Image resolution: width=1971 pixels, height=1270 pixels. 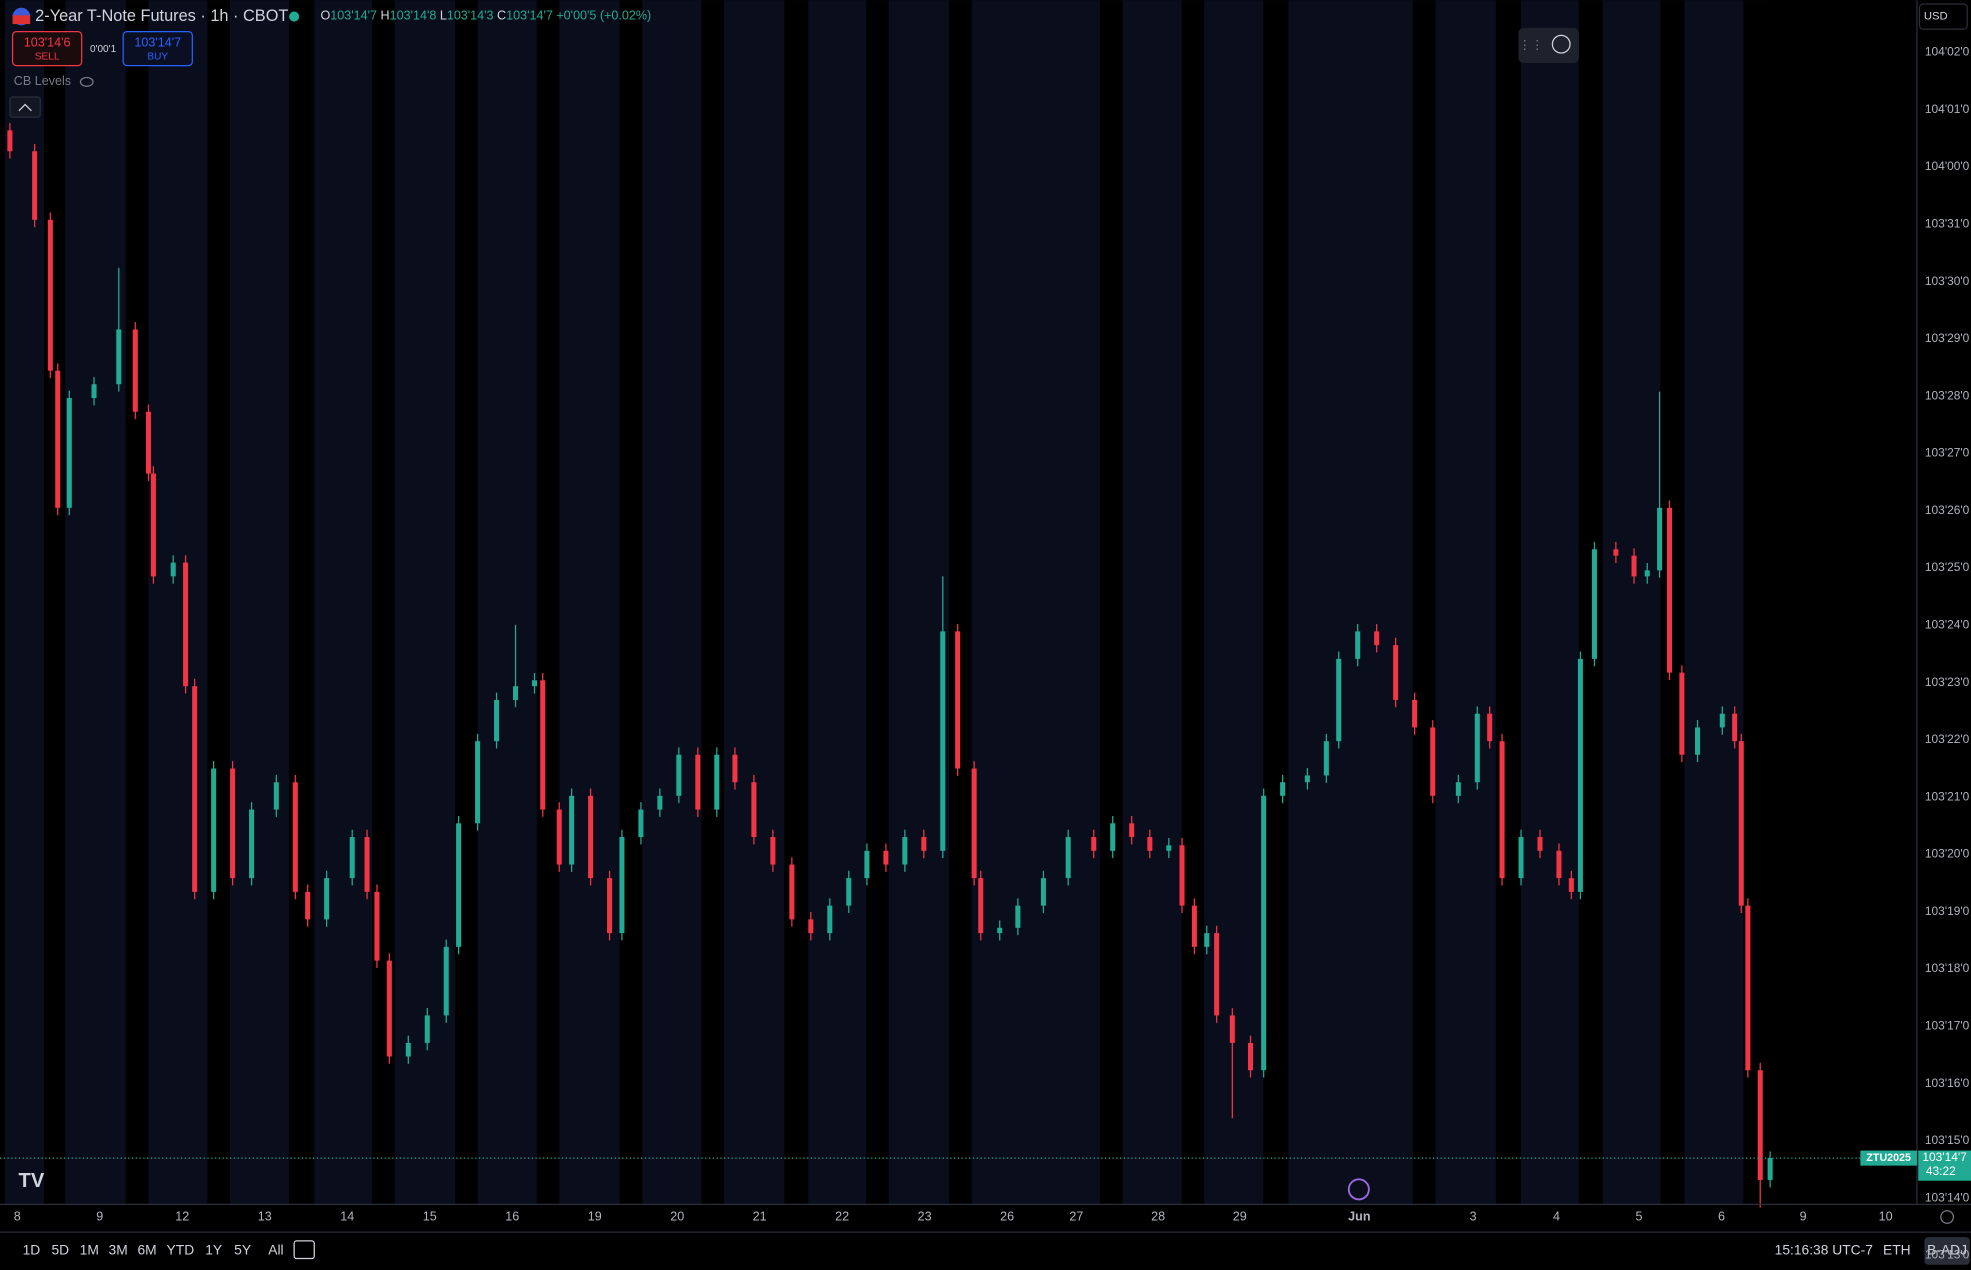 I want to click on range-button: 3M, so click(x=118, y=1250).